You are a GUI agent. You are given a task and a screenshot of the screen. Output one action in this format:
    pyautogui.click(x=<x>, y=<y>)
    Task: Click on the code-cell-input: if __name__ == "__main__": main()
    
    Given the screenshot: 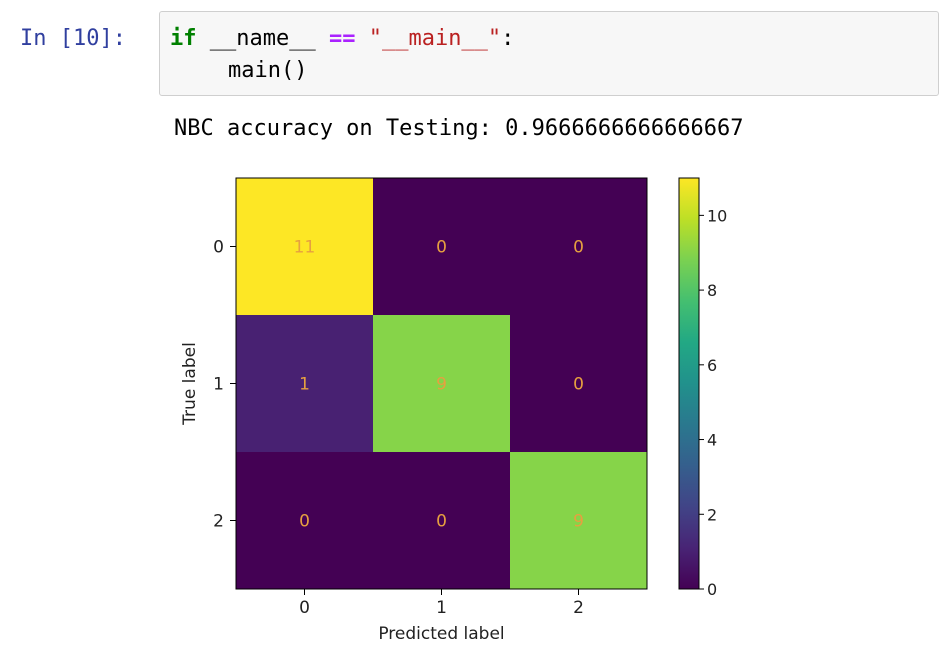 What is the action you would take?
    pyautogui.click(x=549, y=53)
    